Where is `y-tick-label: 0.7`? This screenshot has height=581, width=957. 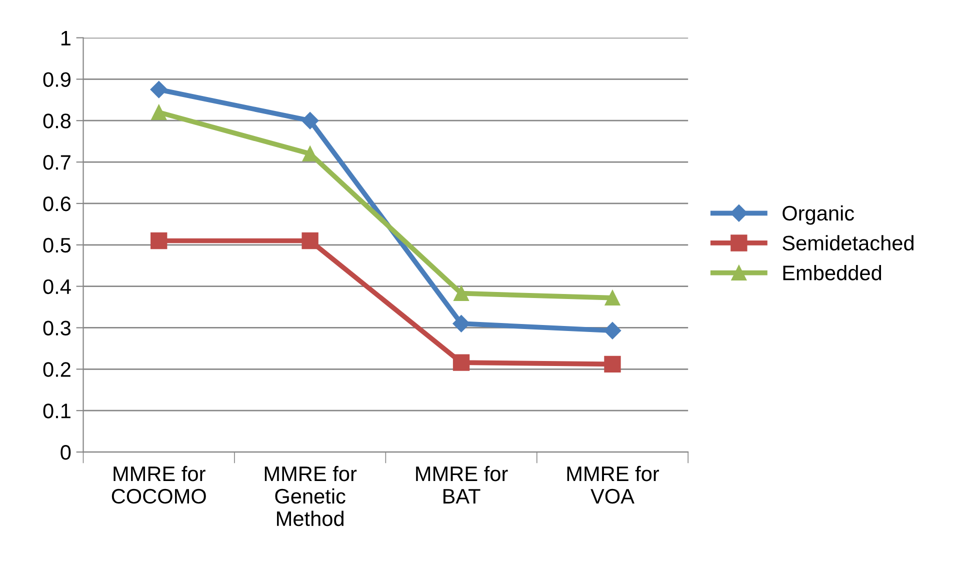 y-tick-label: 0.7 is located at coordinates (56, 162).